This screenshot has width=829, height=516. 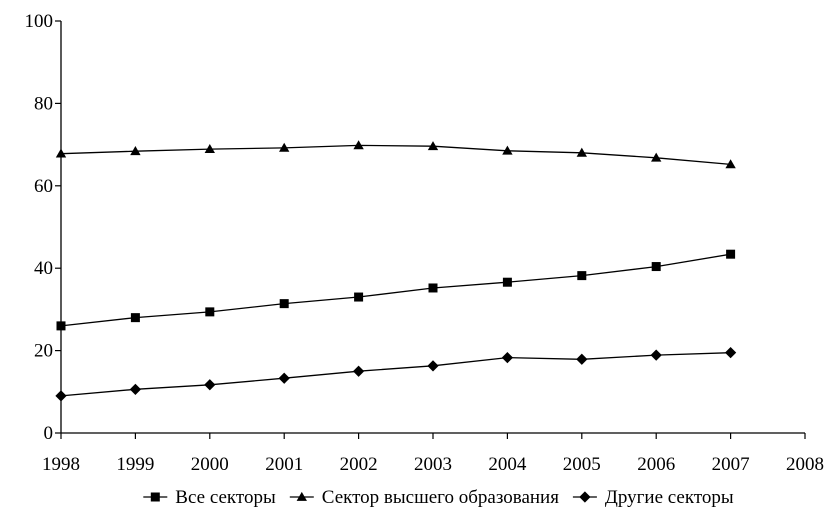 I want to click on y-tick-label: 0, so click(x=49, y=433).